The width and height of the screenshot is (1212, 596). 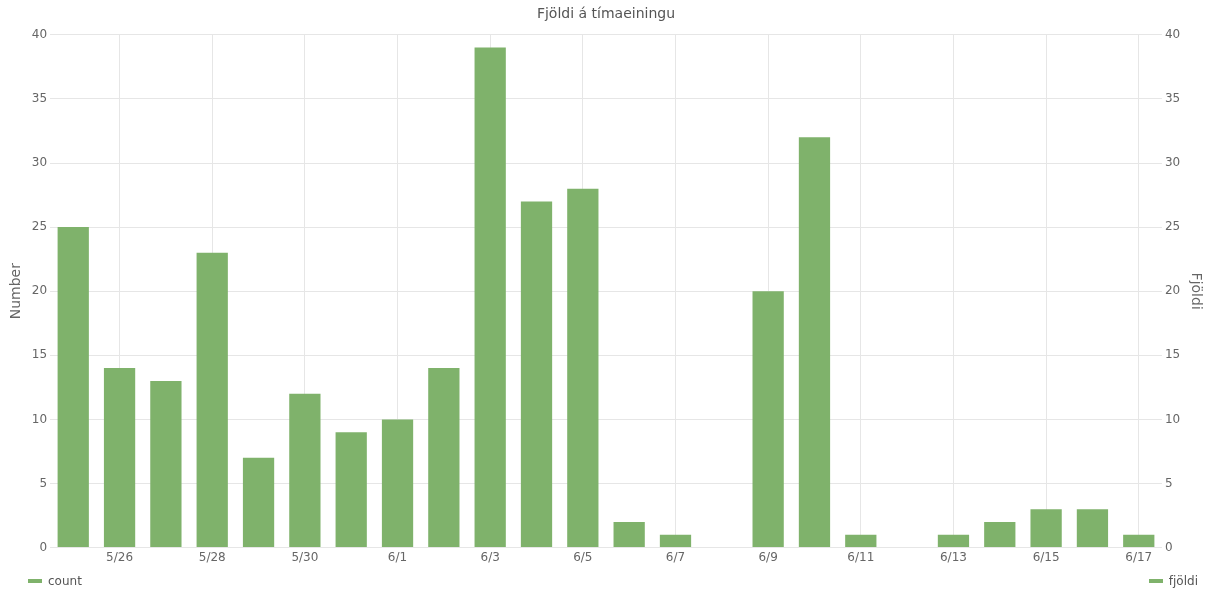 I want to click on x-tick-label: 6/5, so click(x=583, y=556).